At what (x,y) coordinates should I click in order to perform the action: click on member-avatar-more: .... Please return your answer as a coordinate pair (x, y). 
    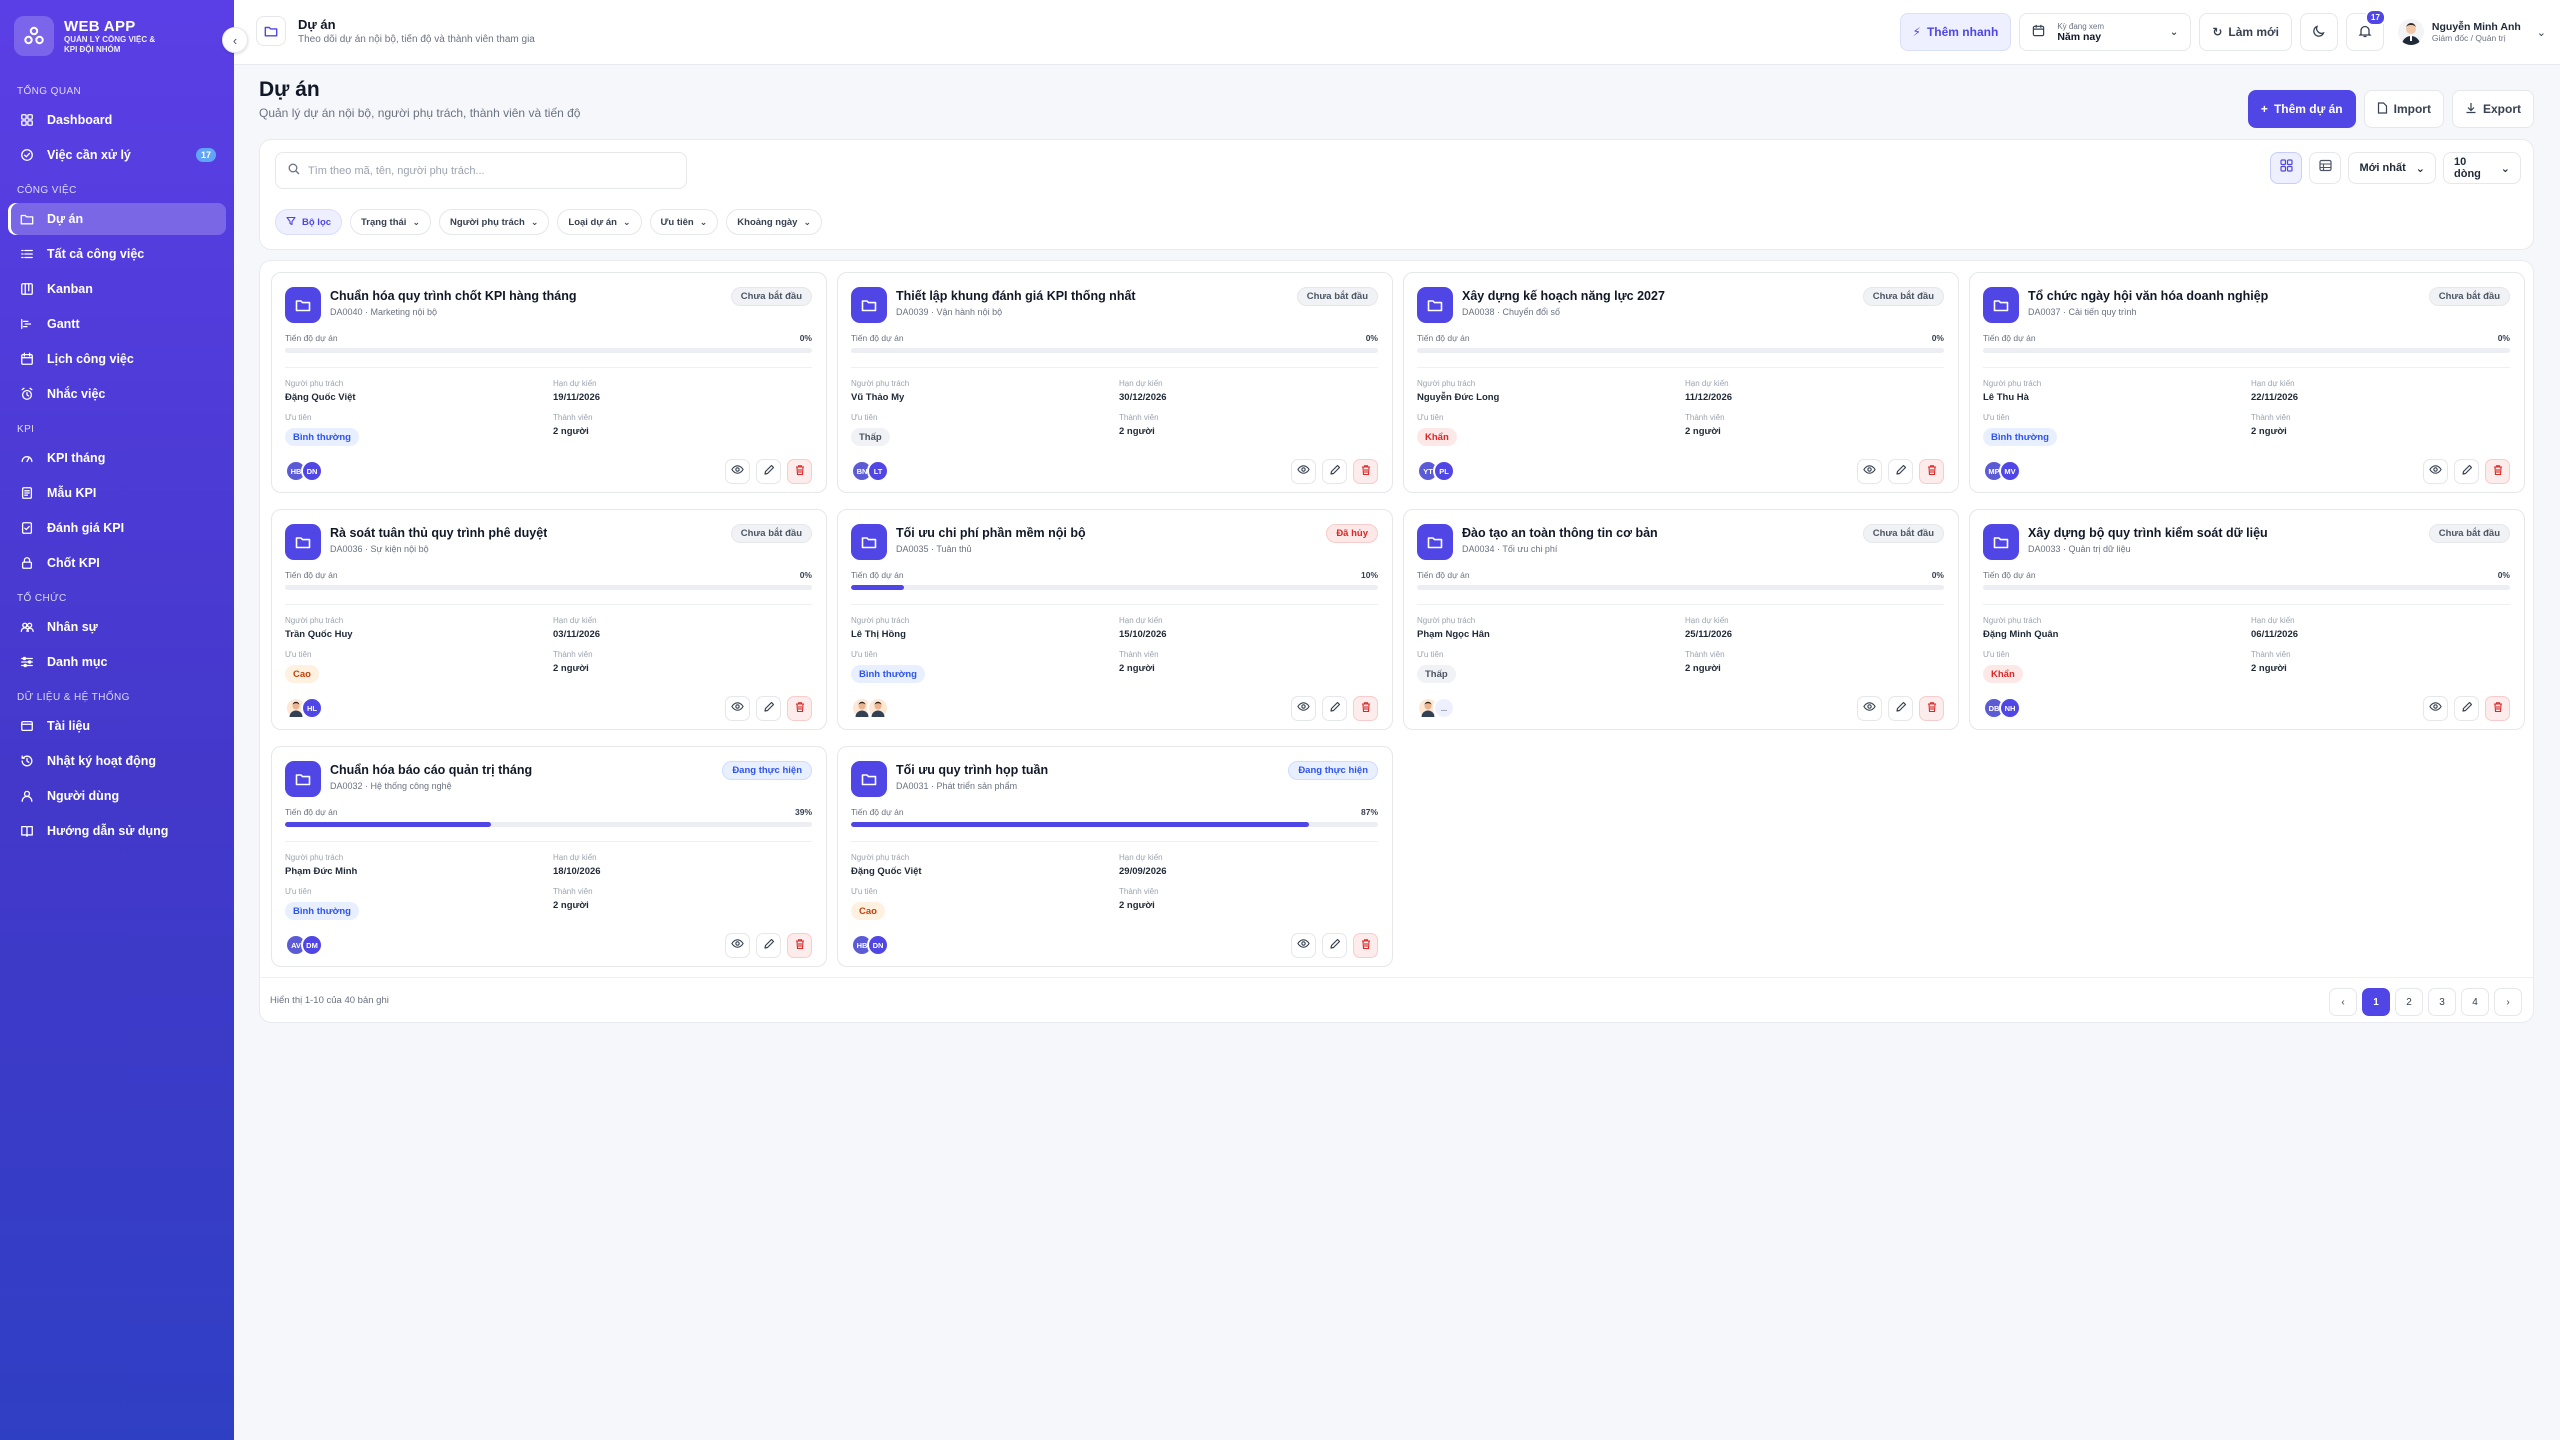
    Looking at the image, I should click on (1444, 708).